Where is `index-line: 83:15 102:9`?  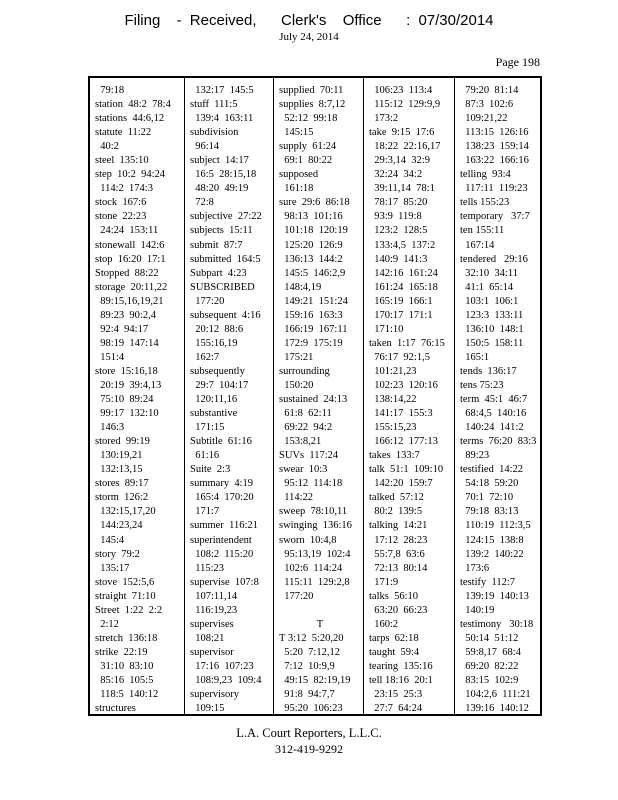 index-line: 83:15 102:9 is located at coordinates (489, 680).